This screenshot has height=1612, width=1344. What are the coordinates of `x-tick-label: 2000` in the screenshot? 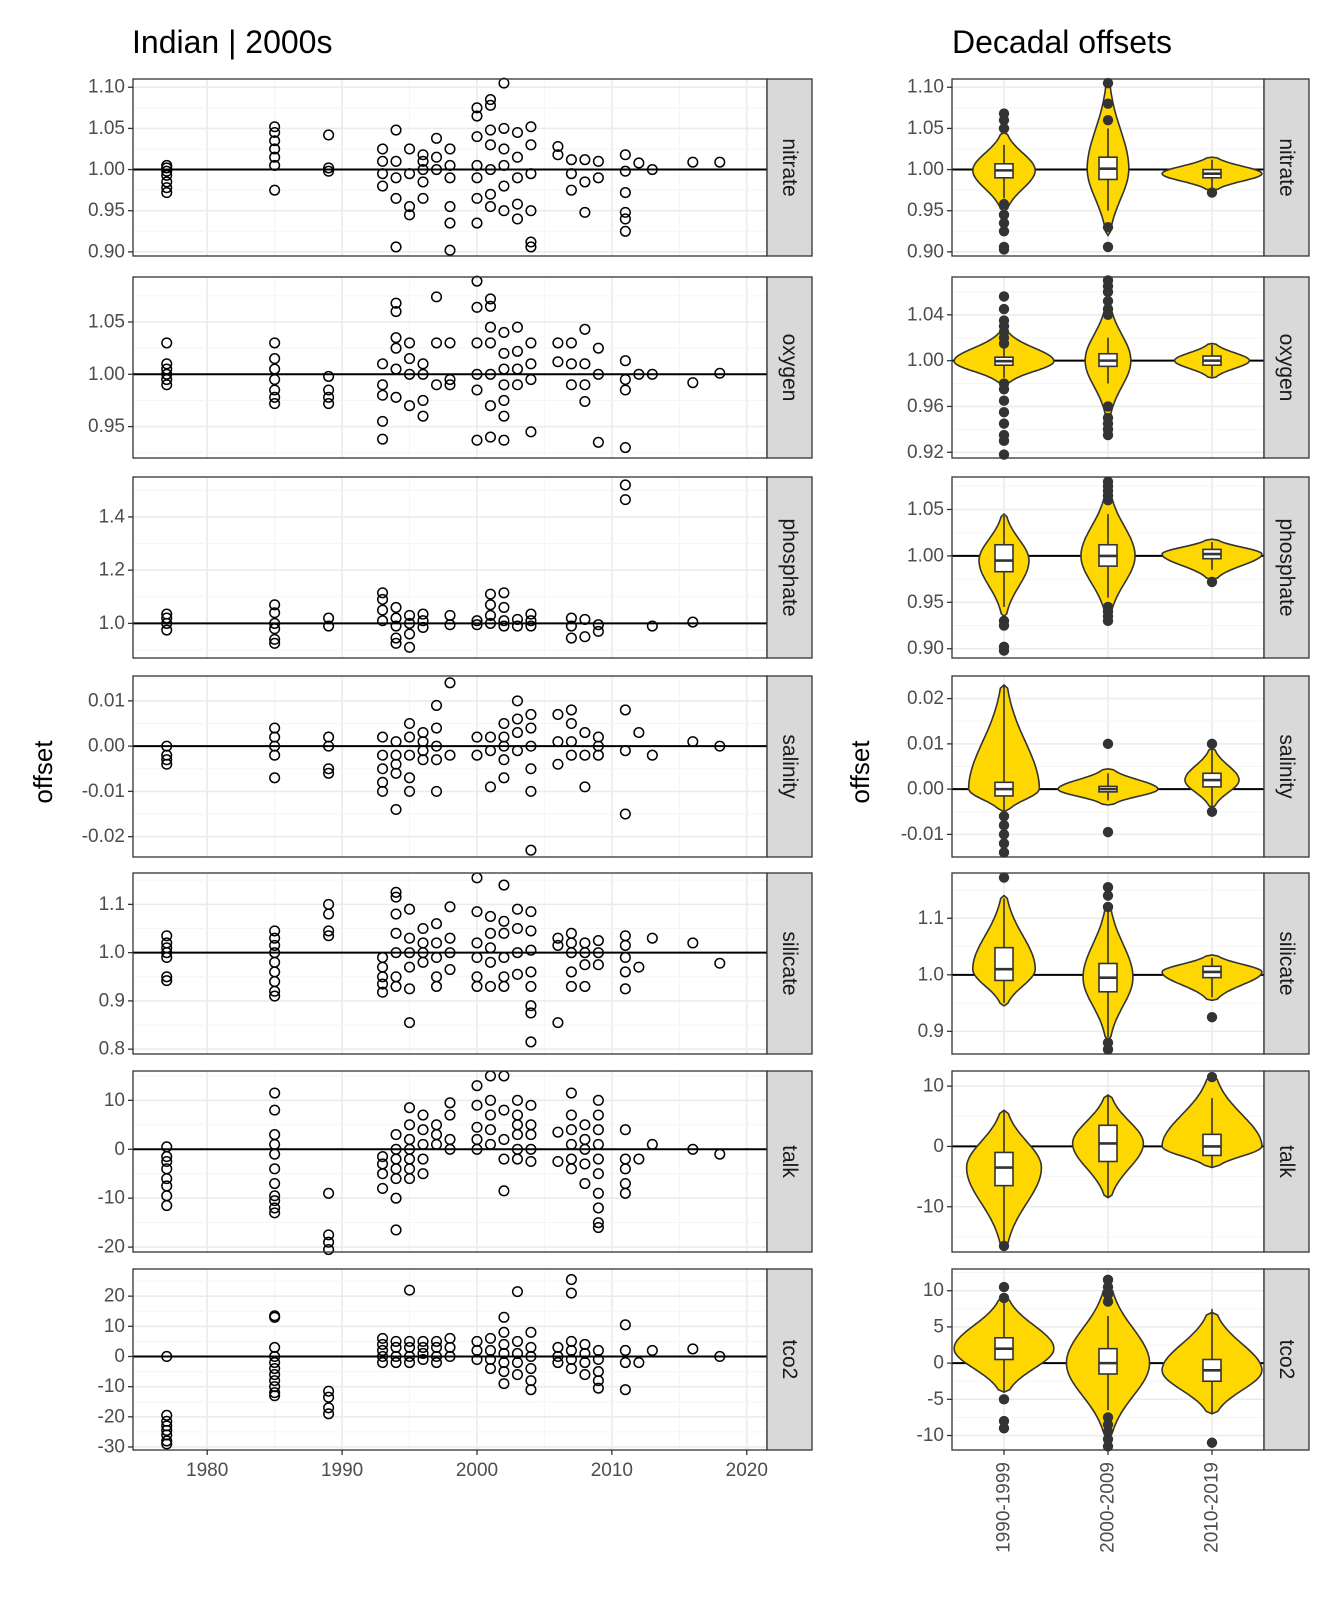 It's located at (477, 1470).